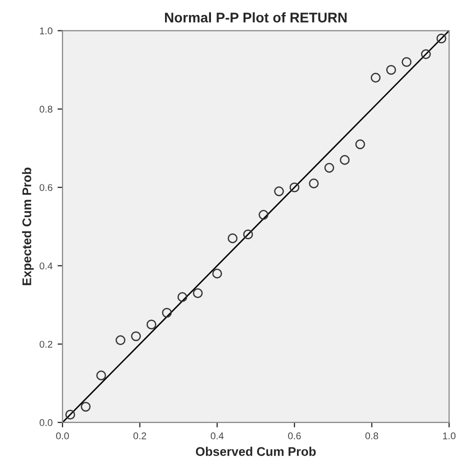  Describe the element at coordinates (139, 436) in the screenshot. I see `x-tick-label: 0.2` at that location.